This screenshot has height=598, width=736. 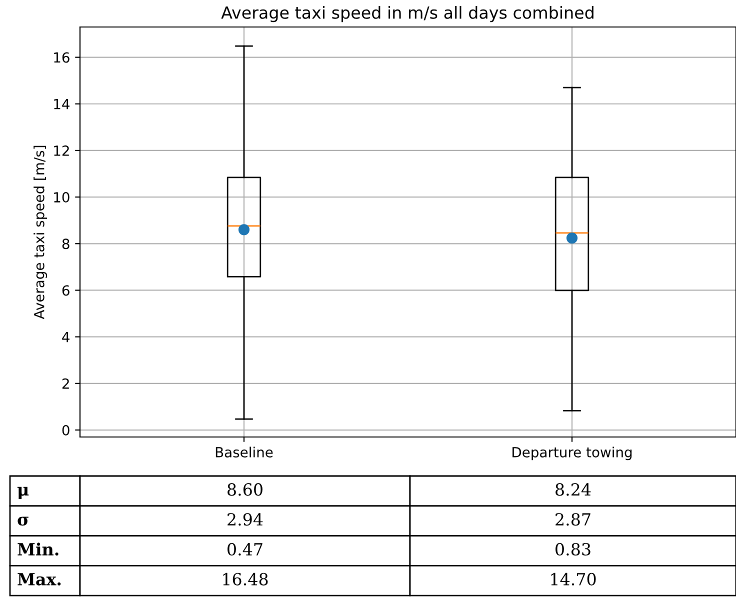 I want to click on text: Max., so click(x=39, y=579).